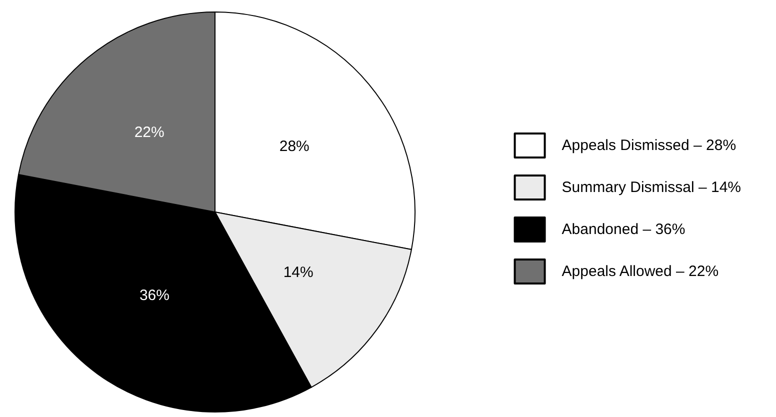  I want to click on legend-label: Appeals Allowed – 22%, so click(640, 271).